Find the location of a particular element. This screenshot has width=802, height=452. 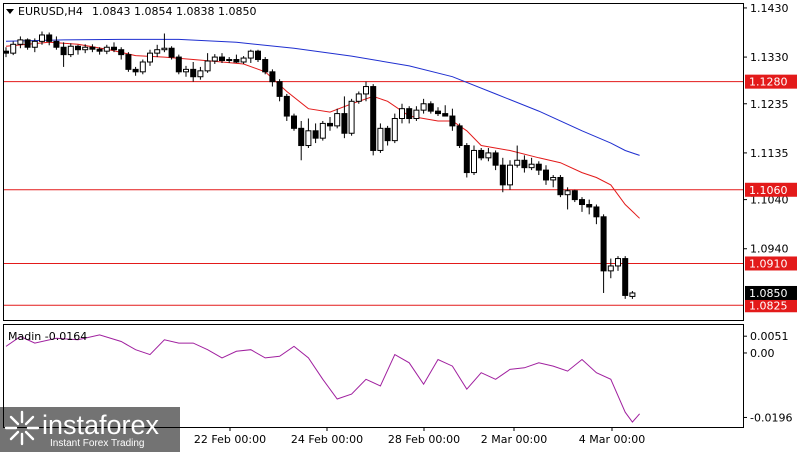

price-tick-label: 1.1430 is located at coordinates (769, 8).